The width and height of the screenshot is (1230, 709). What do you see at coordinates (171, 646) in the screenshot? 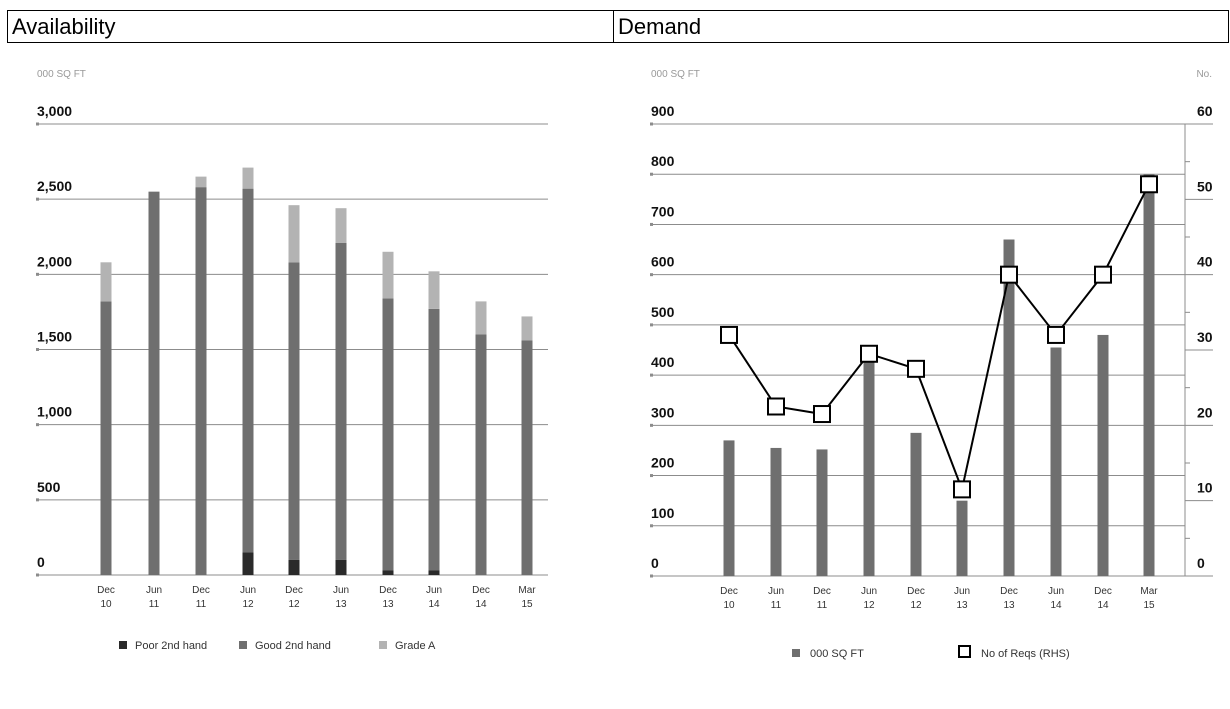
I see `availability-legend-label: Poor 2nd hand` at bounding box center [171, 646].